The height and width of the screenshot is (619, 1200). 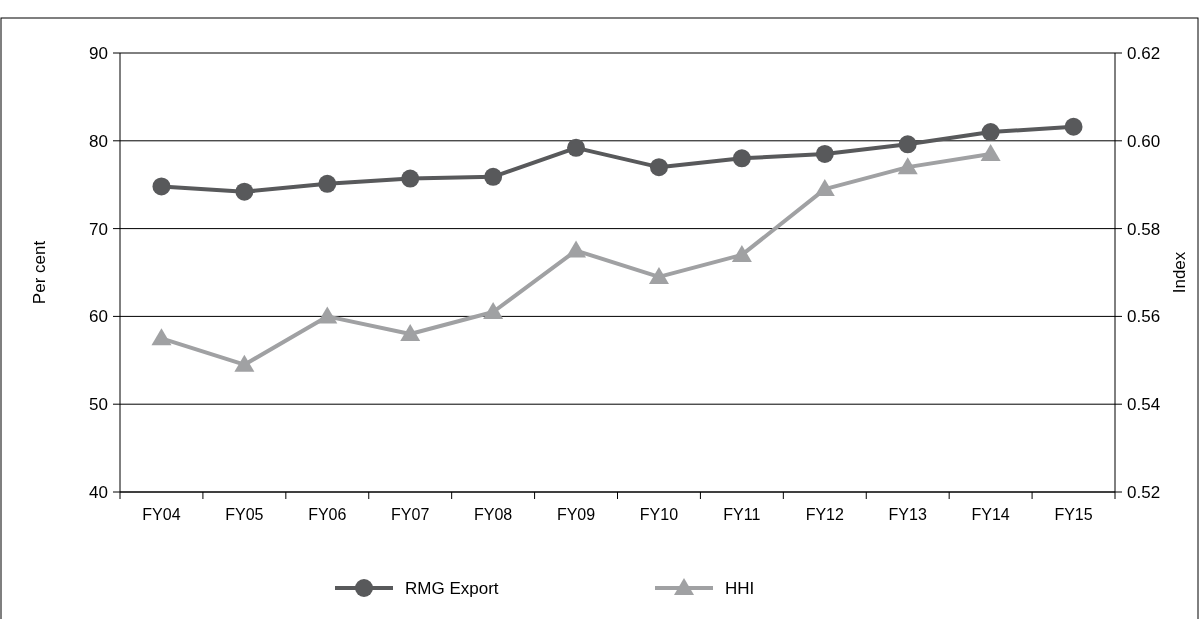 I want to click on y2-tick-label: 0.60, so click(x=1144, y=141).